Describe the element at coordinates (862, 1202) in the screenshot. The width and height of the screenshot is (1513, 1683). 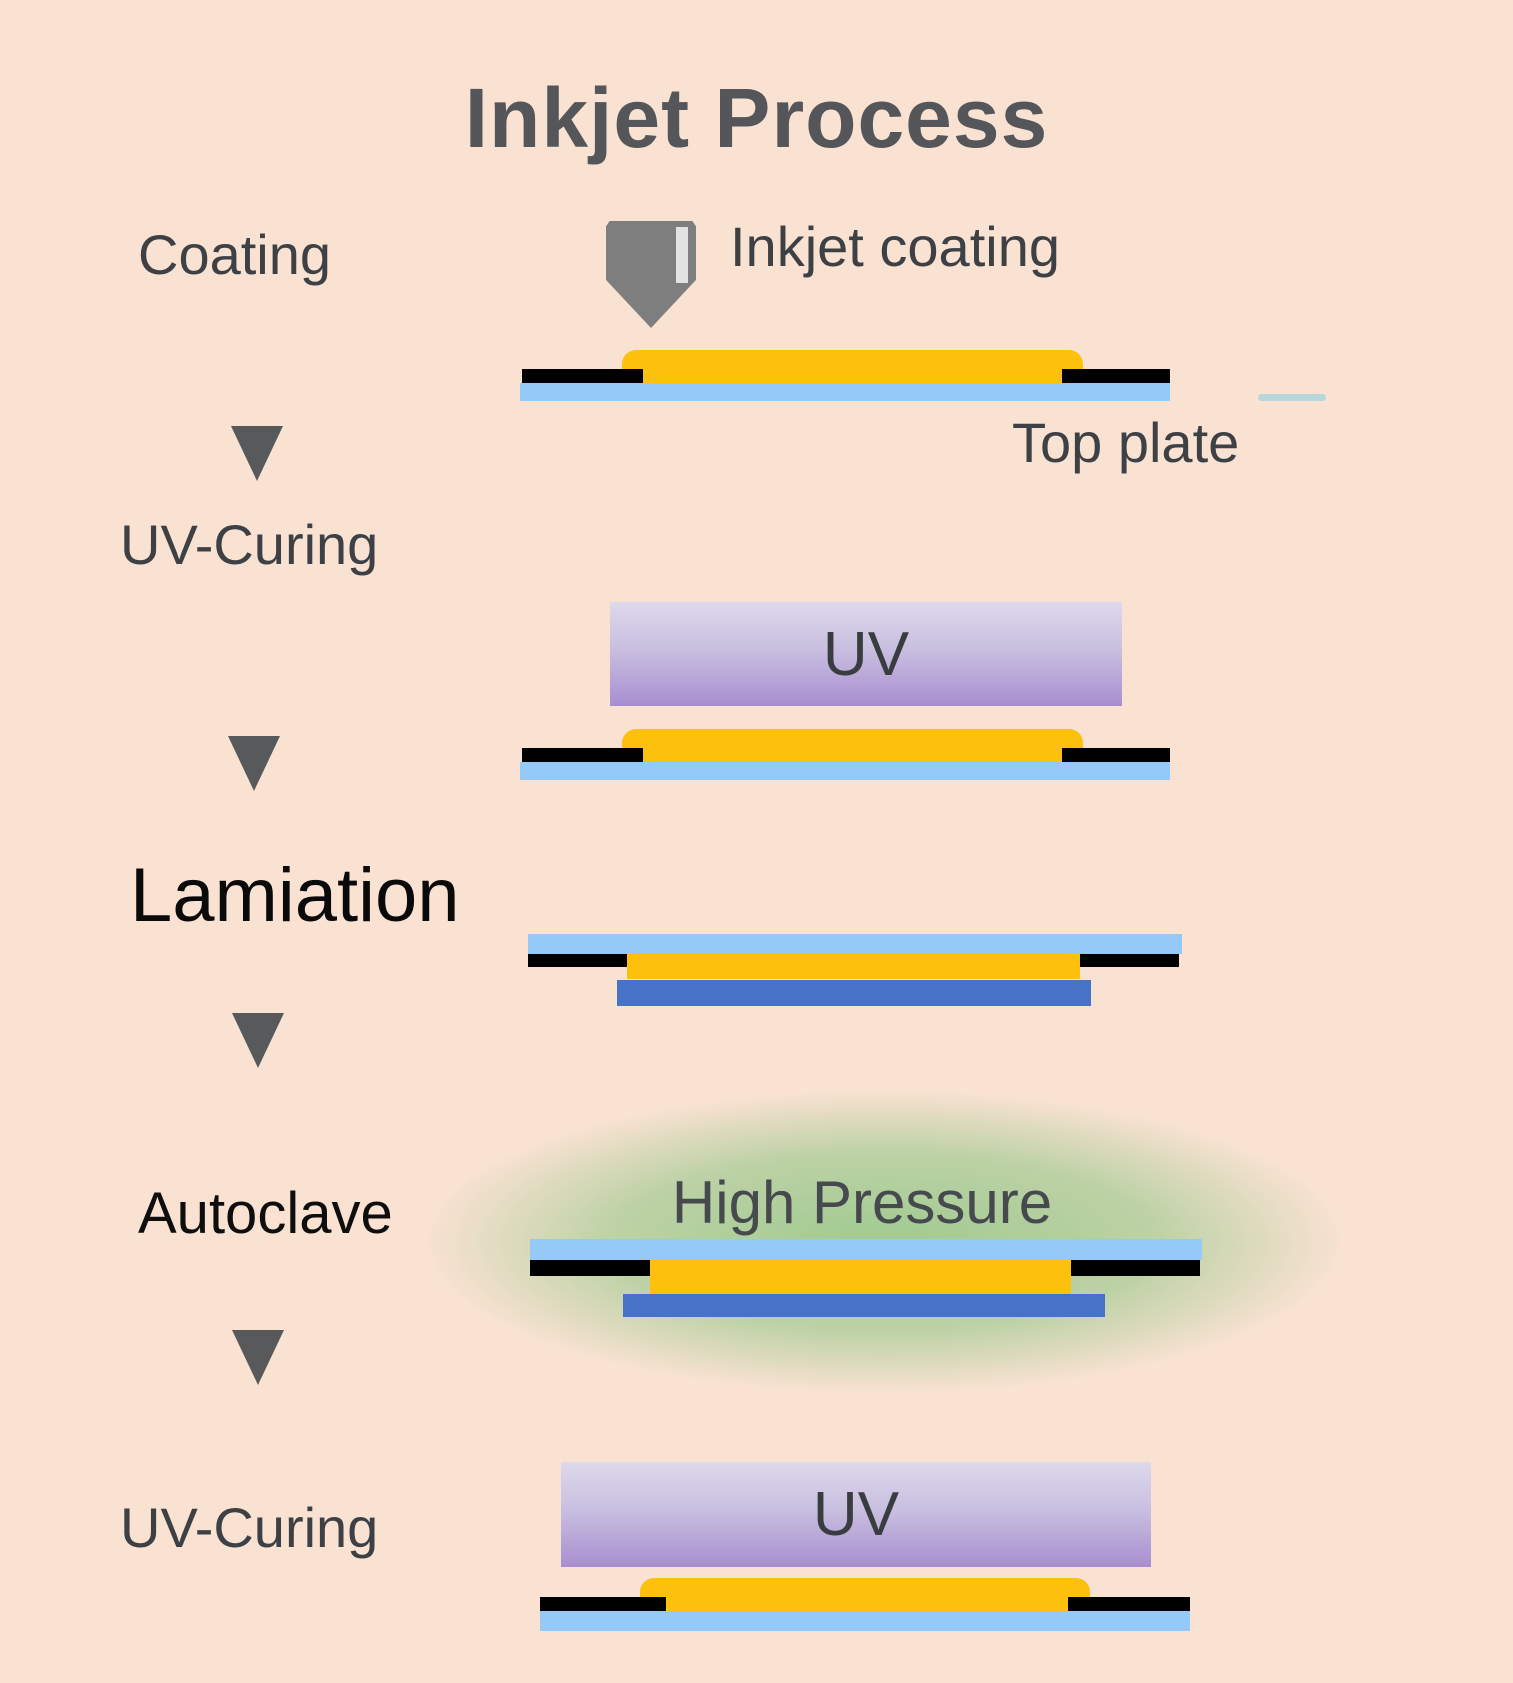
I see `high-pressure-label: High Pressure` at that location.